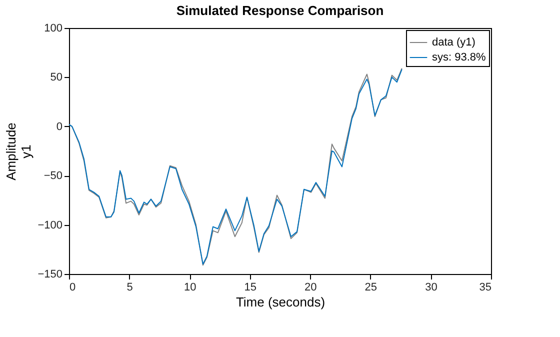 This screenshot has width=560, height=337. I want to click on y-axis-title: Amplitude, so click(11, 151).